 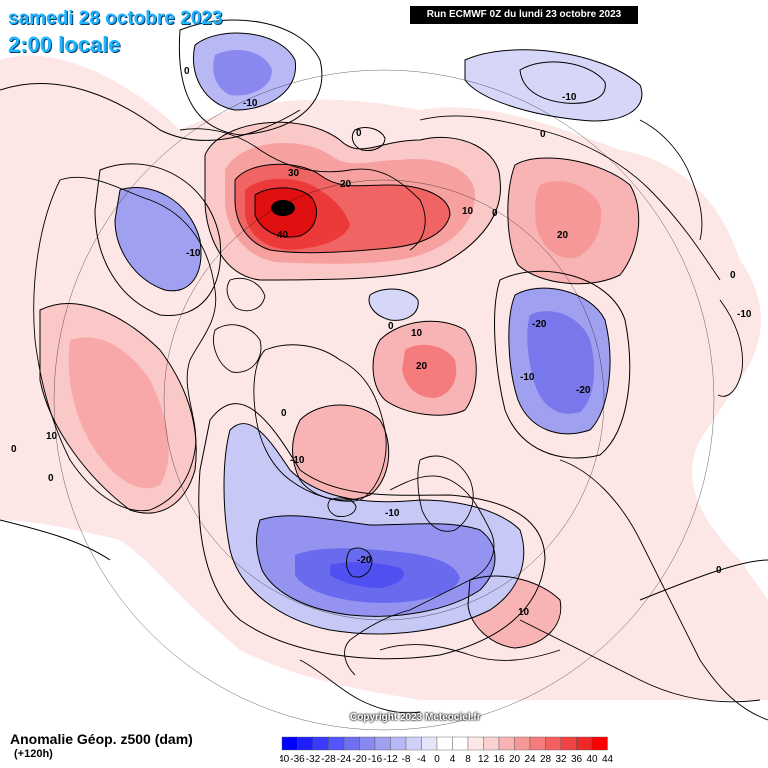 I want to click on siberia-coast, so click(x=570, y=198).